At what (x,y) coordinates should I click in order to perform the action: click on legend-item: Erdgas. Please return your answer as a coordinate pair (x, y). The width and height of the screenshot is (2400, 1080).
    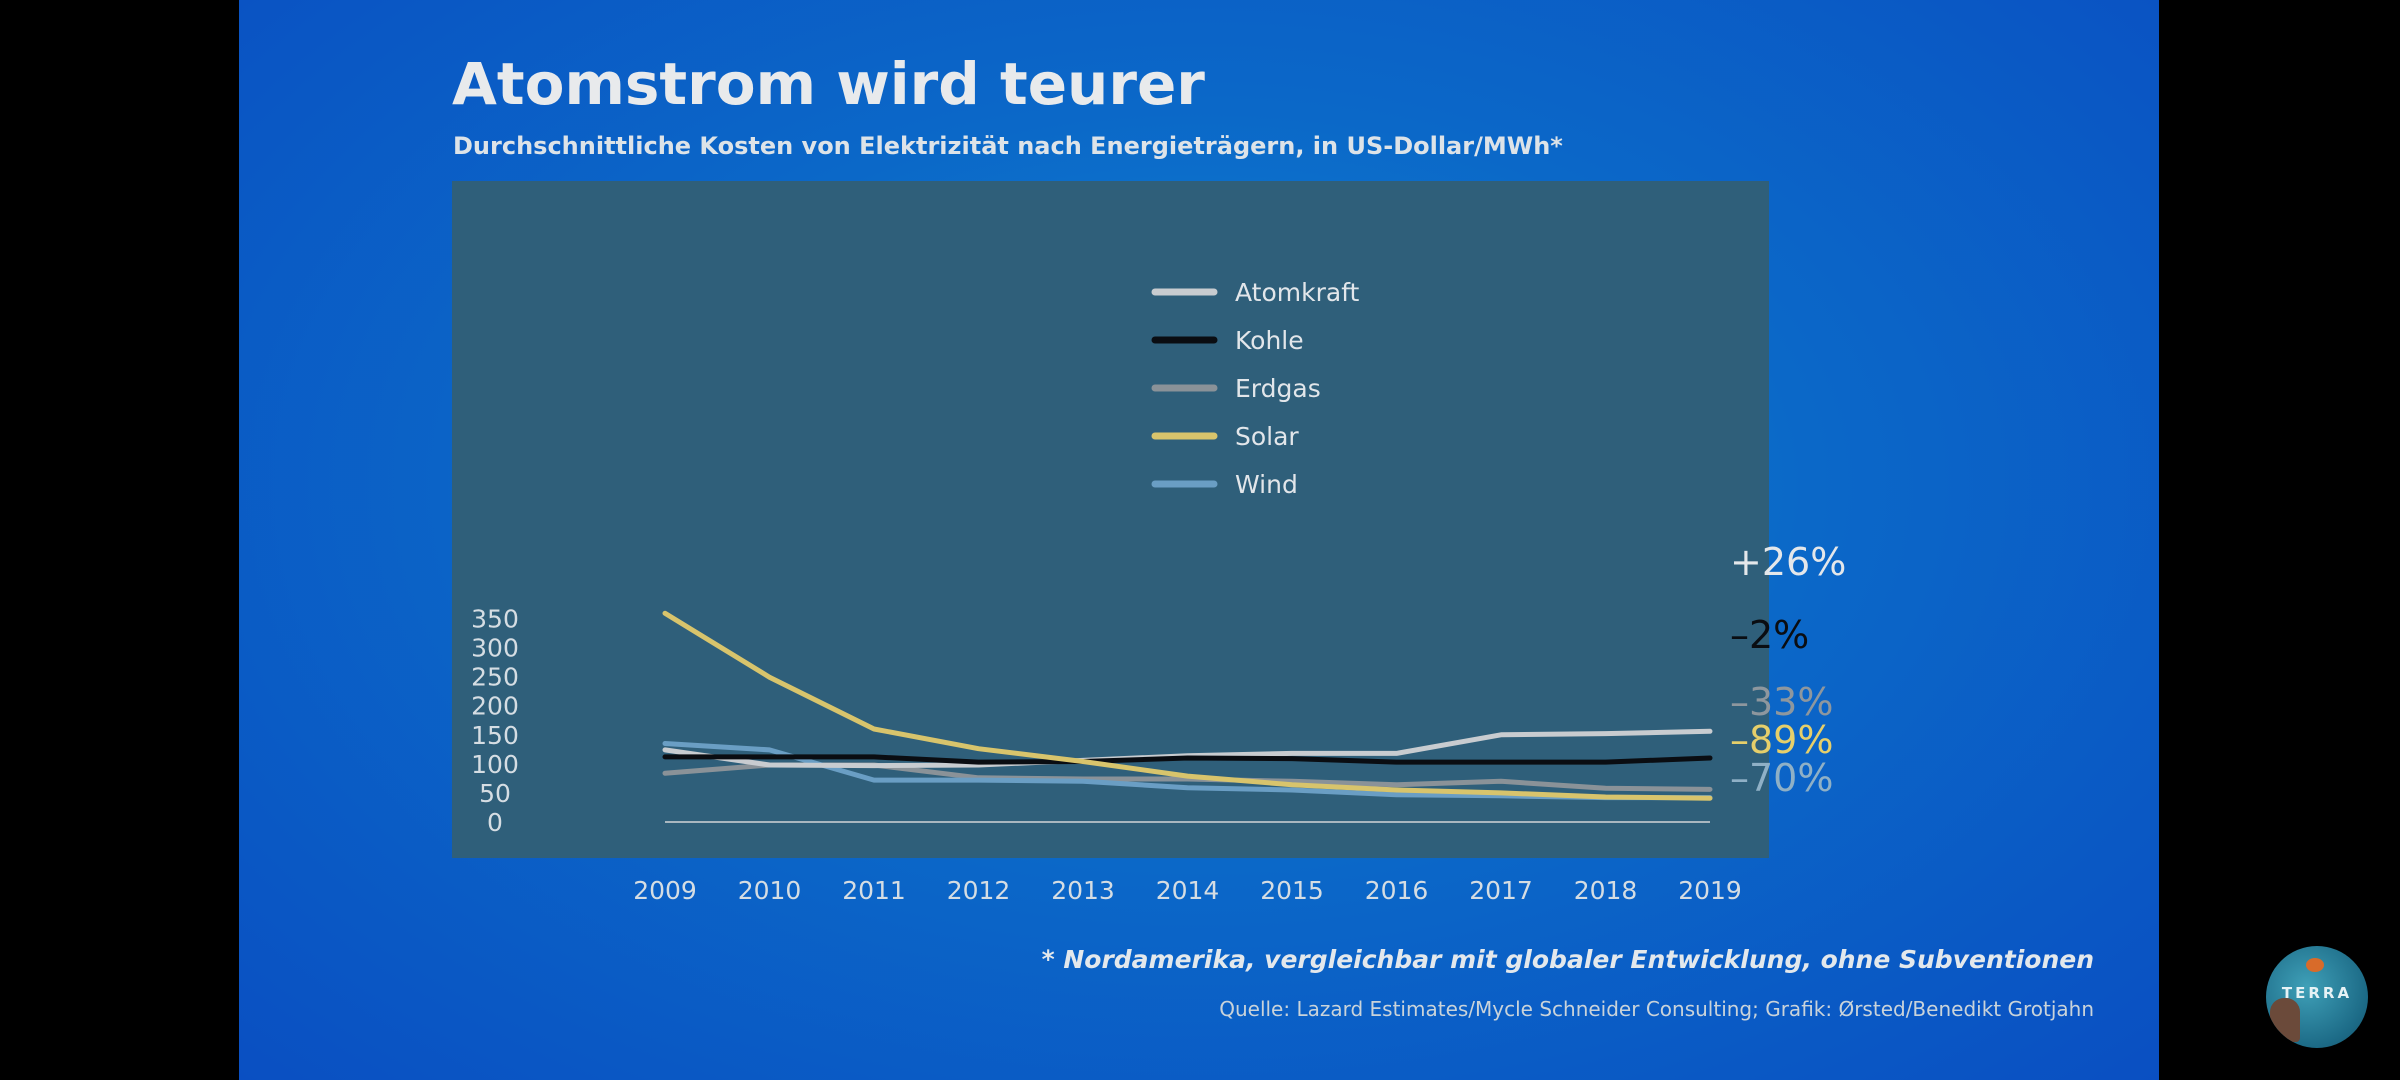
    Looking at the image, I should click on (1236, 388).